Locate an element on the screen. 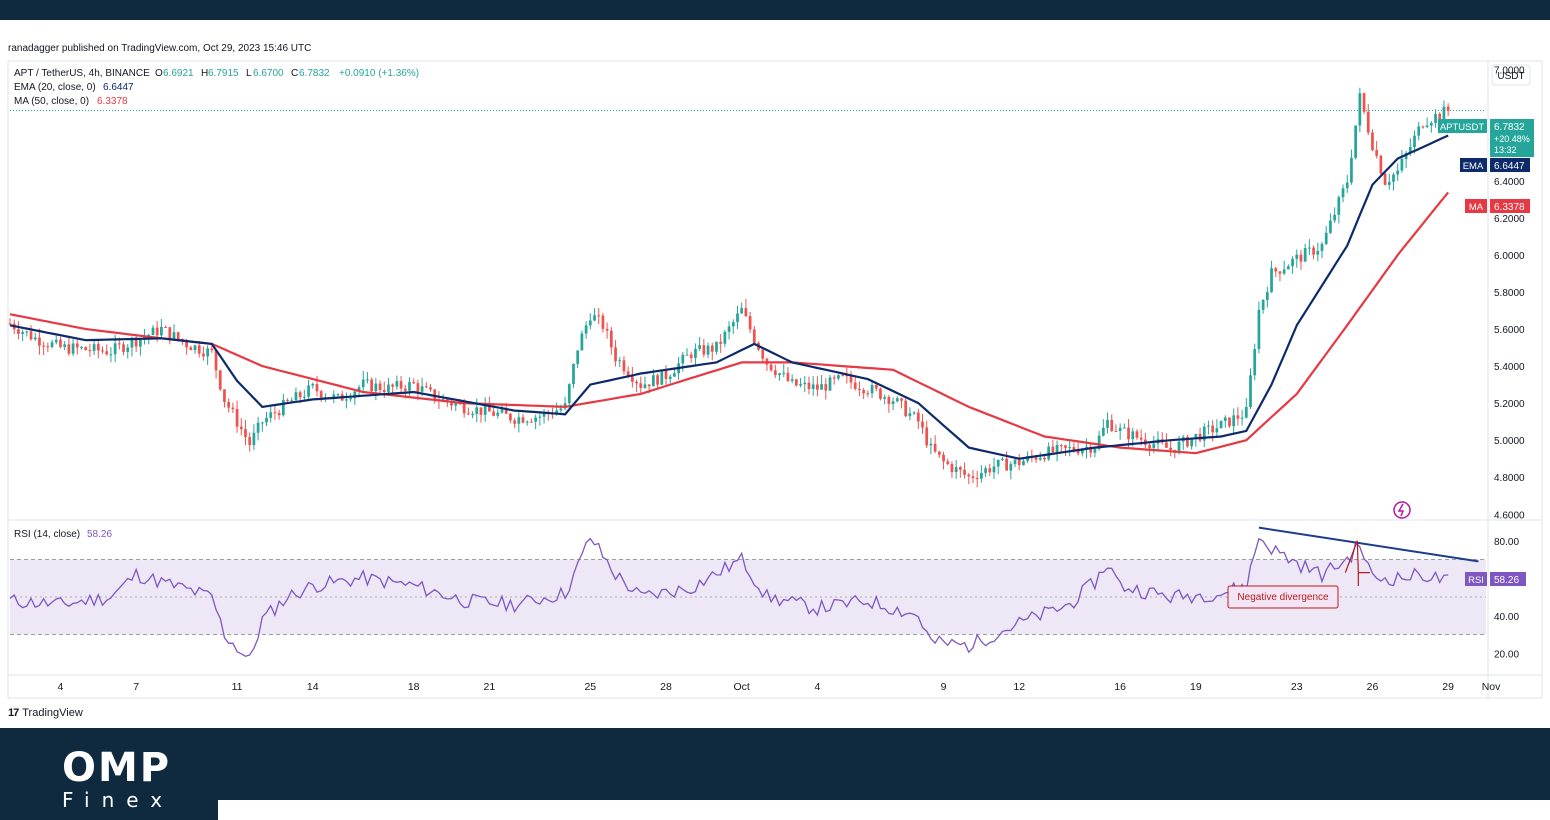  tradingview-watermark: 17 TradingView is located at coordinates (45, 713).